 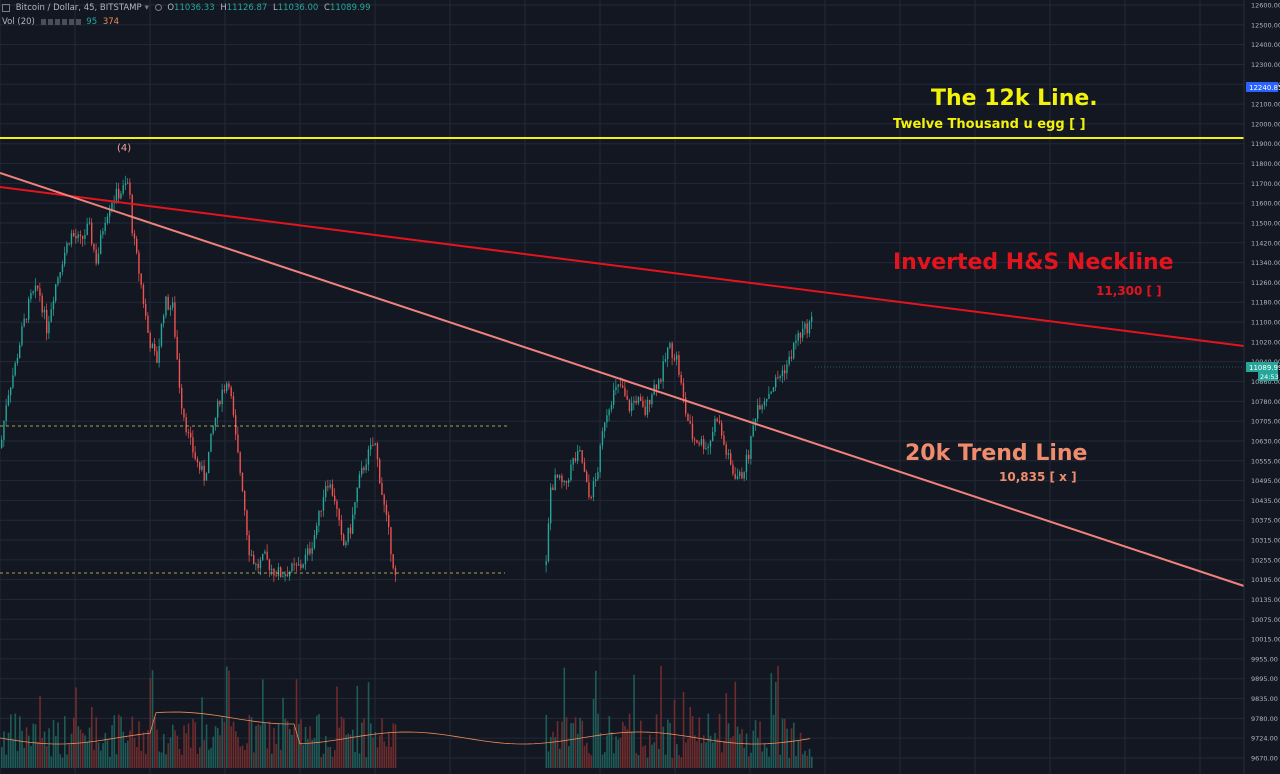 I want to click on trend-title: 20k Trend Line, so click(x=996, y=453).